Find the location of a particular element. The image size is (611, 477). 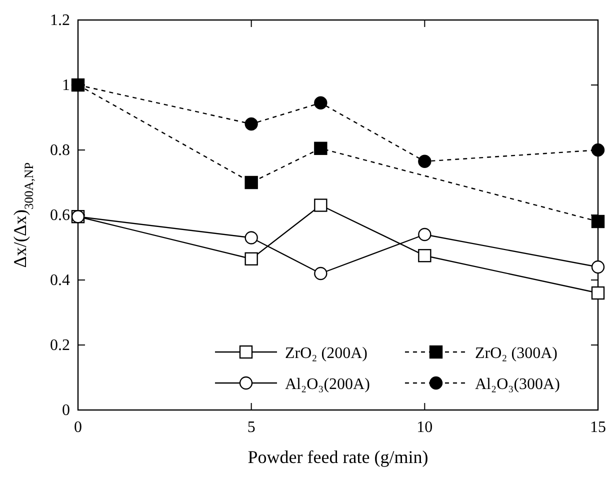

legend-label: ZrO₂ (200A) is located at coordinates (326, 353).